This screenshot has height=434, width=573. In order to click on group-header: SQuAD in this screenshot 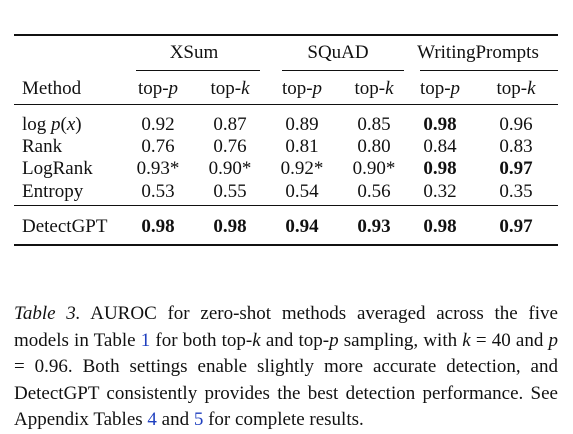, I will do `click(338, 52)`.